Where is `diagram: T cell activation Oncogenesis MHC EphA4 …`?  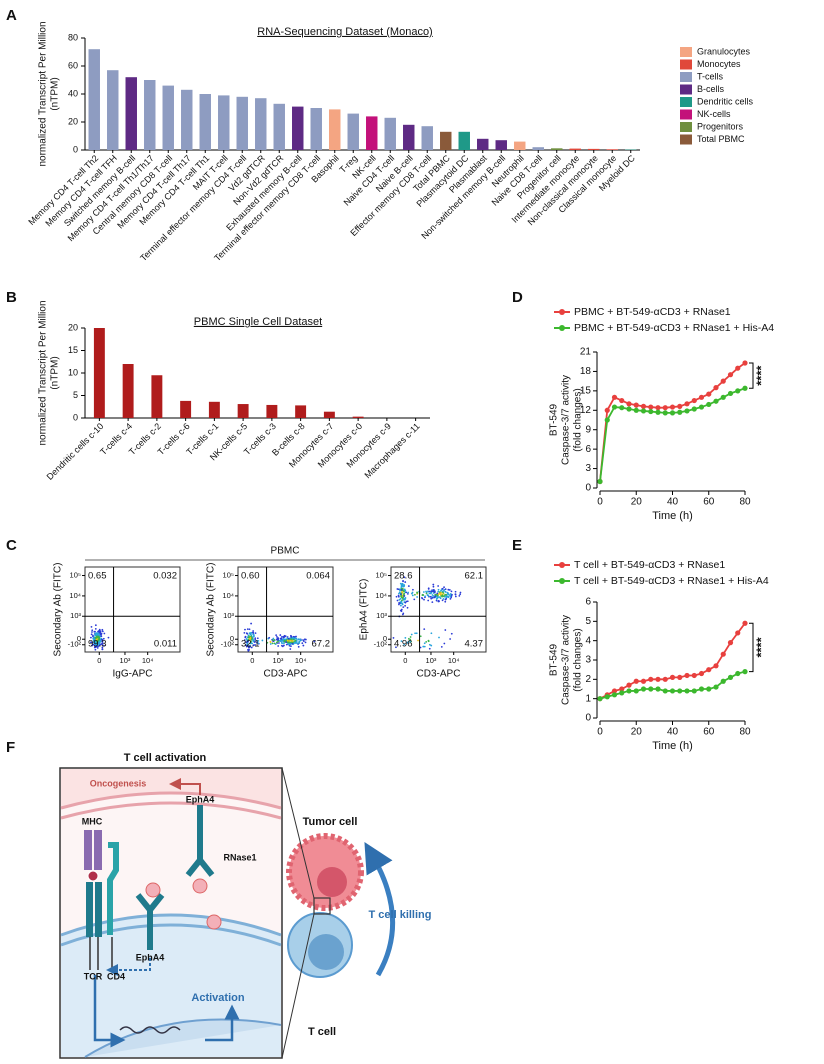
diagram: T cell activation Oncogenesis MHC EphA4 … is located at coordinates (245, 905).